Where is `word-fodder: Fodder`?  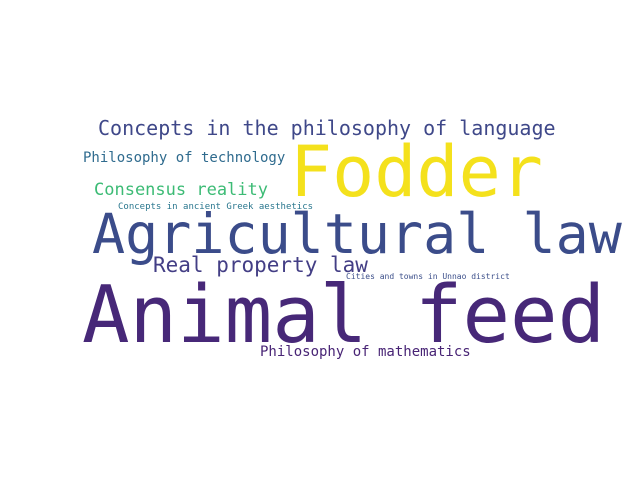 word-fodder: Fodder is located at coordinates (416, 172).